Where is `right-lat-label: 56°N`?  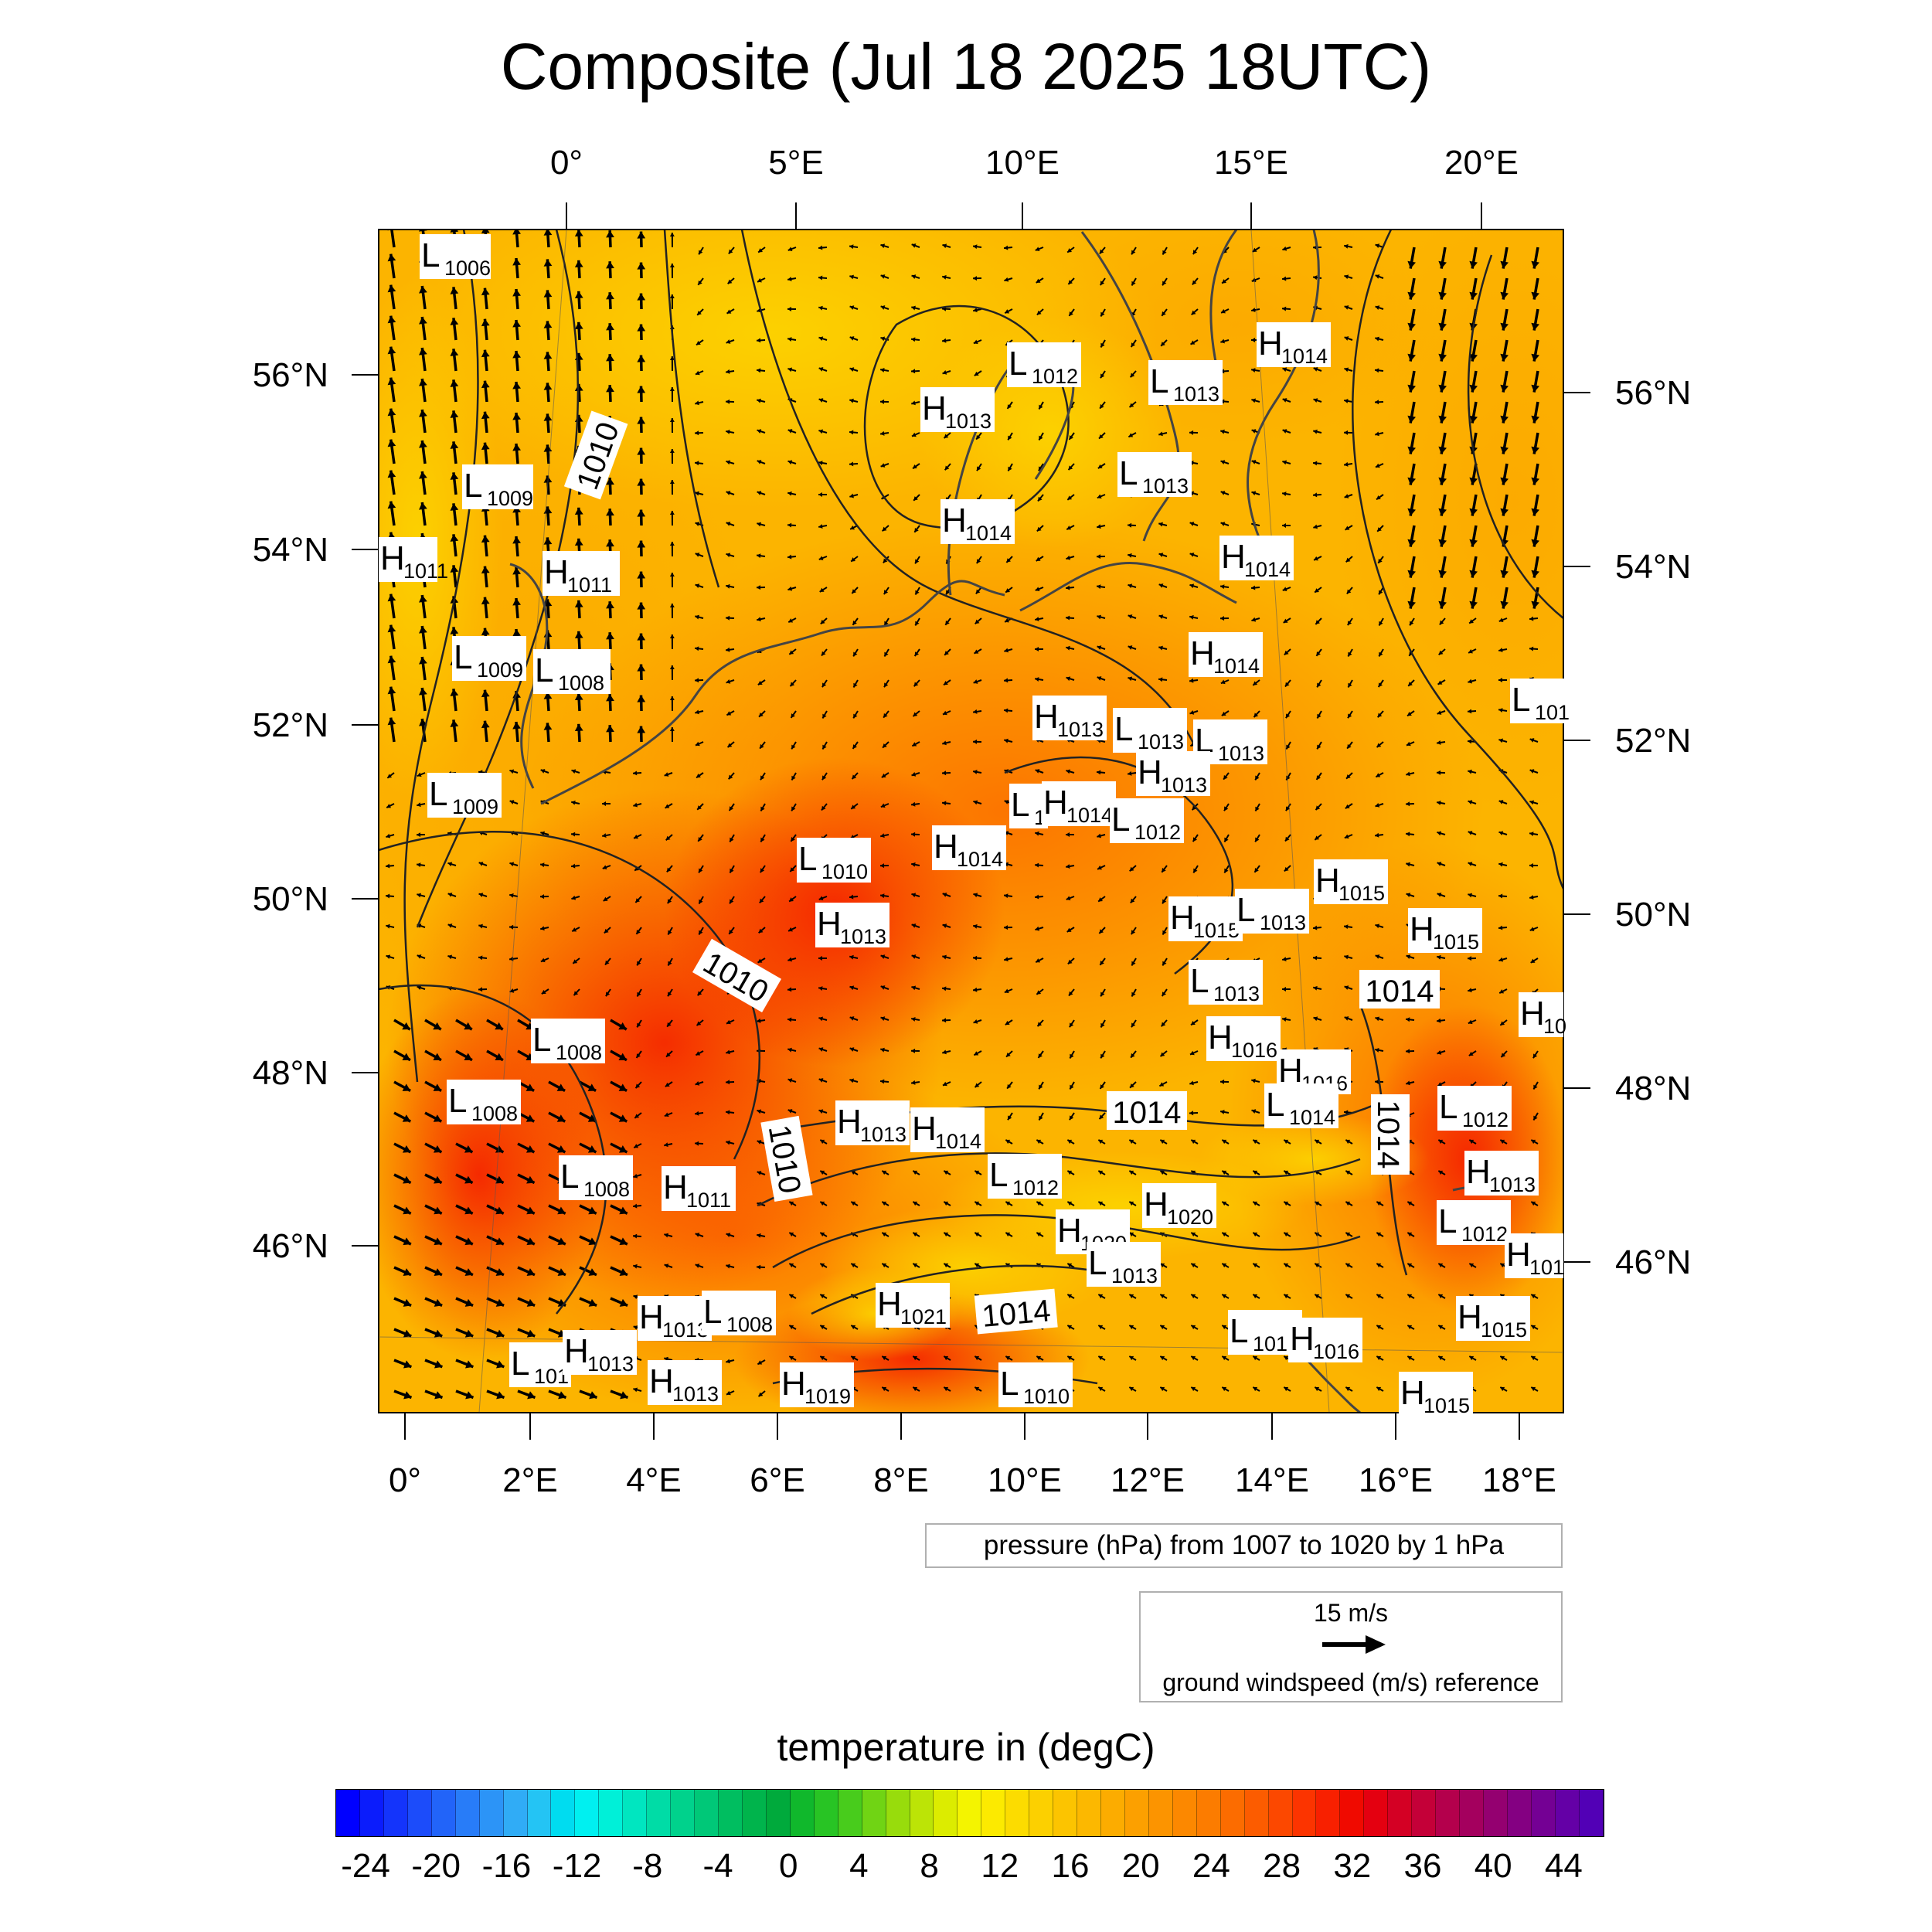 right-lat-label: 56°N is located at coordinates (1653, 393).